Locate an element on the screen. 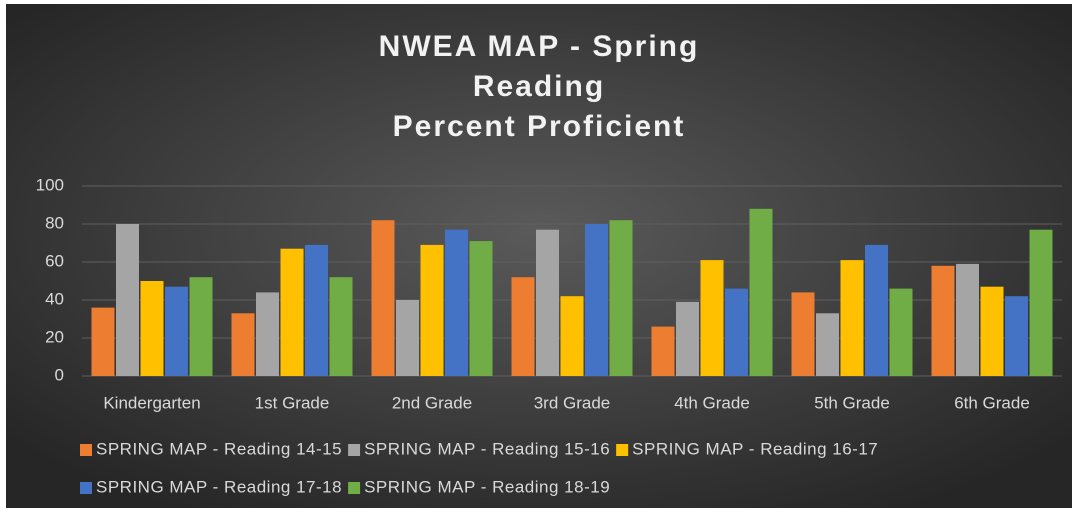 The width and height of the screenshot is (1078, 514). legend-label: SPRING MAP - Reading 15-16 is located at coordinates (487, 448).